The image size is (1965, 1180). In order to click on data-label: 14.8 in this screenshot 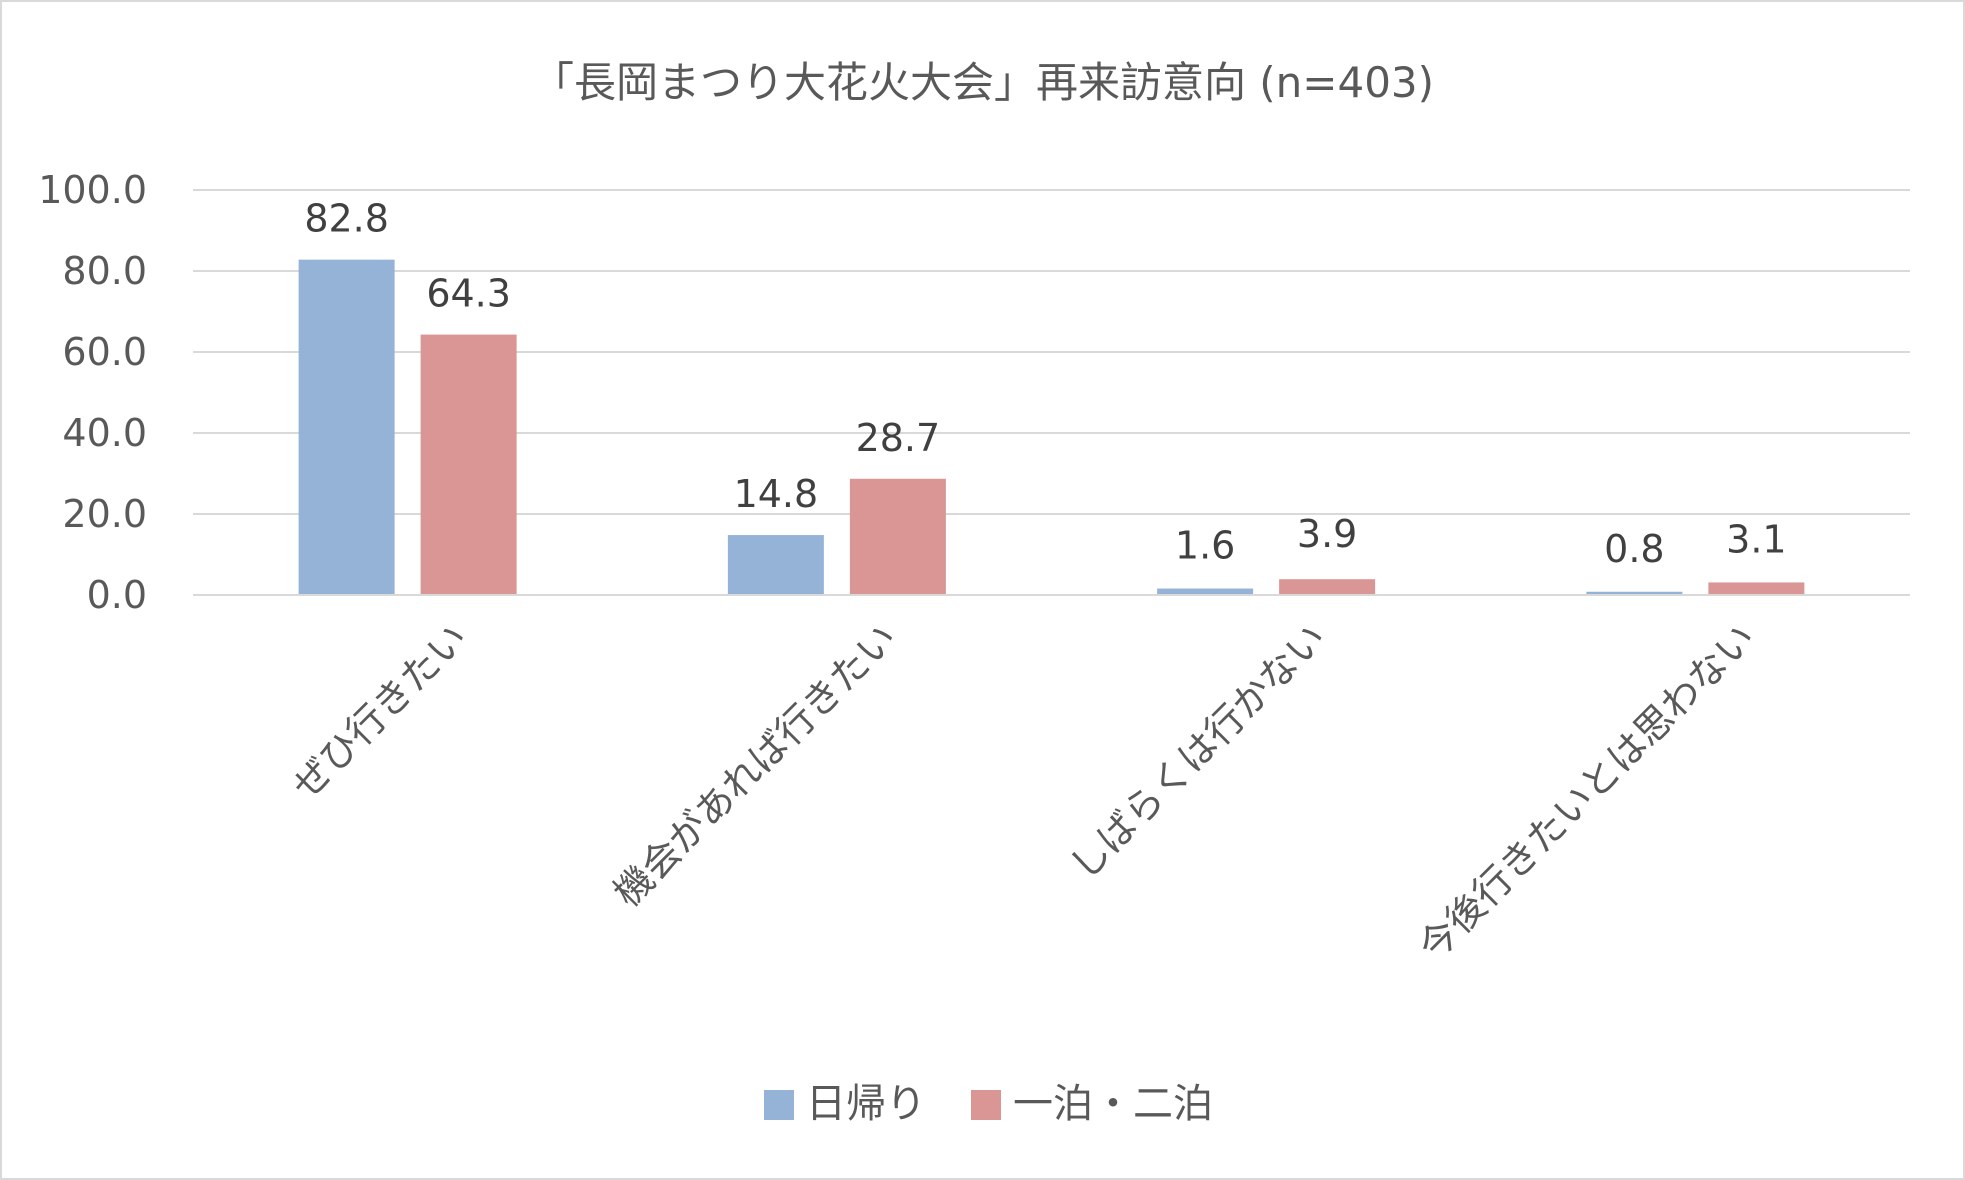, I will do `click(776, 494)`.